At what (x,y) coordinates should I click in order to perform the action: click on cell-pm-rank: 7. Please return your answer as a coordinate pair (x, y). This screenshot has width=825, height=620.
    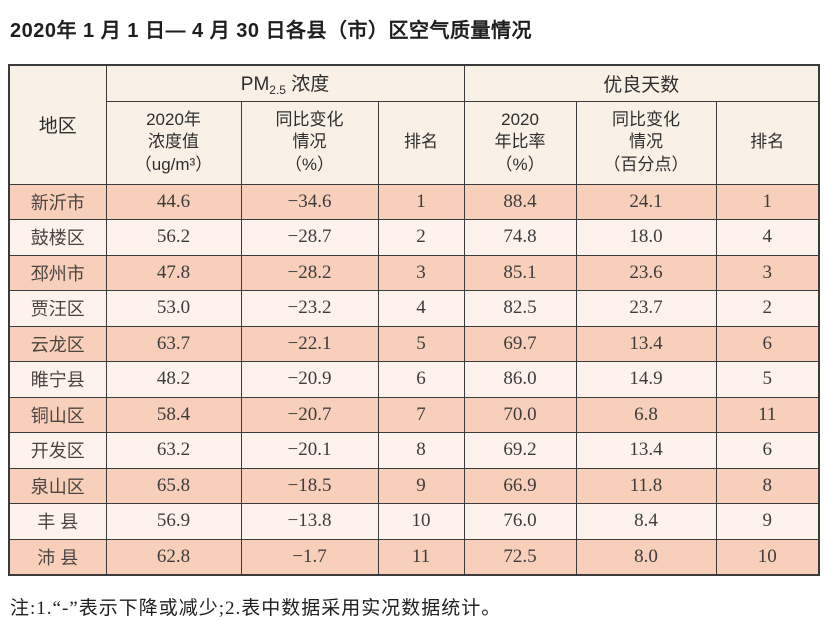
    Looking at the image, I should click on (421, 414).